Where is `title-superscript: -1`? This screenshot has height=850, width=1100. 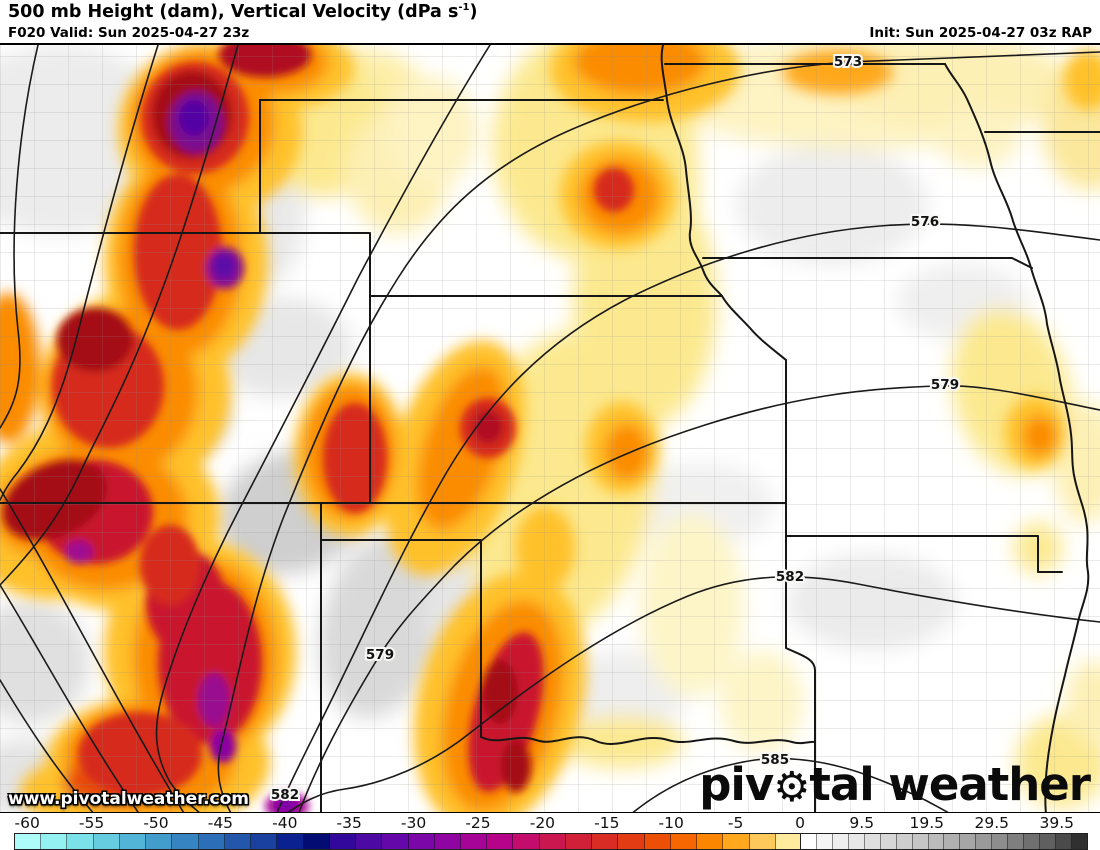 title-superscript: -1 is located at coordinates (464, 8).